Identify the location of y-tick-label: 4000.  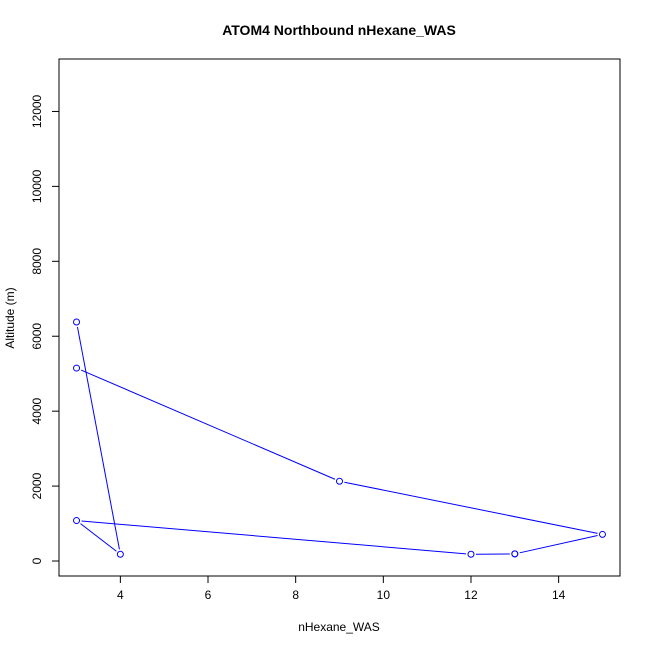
(37, 410).